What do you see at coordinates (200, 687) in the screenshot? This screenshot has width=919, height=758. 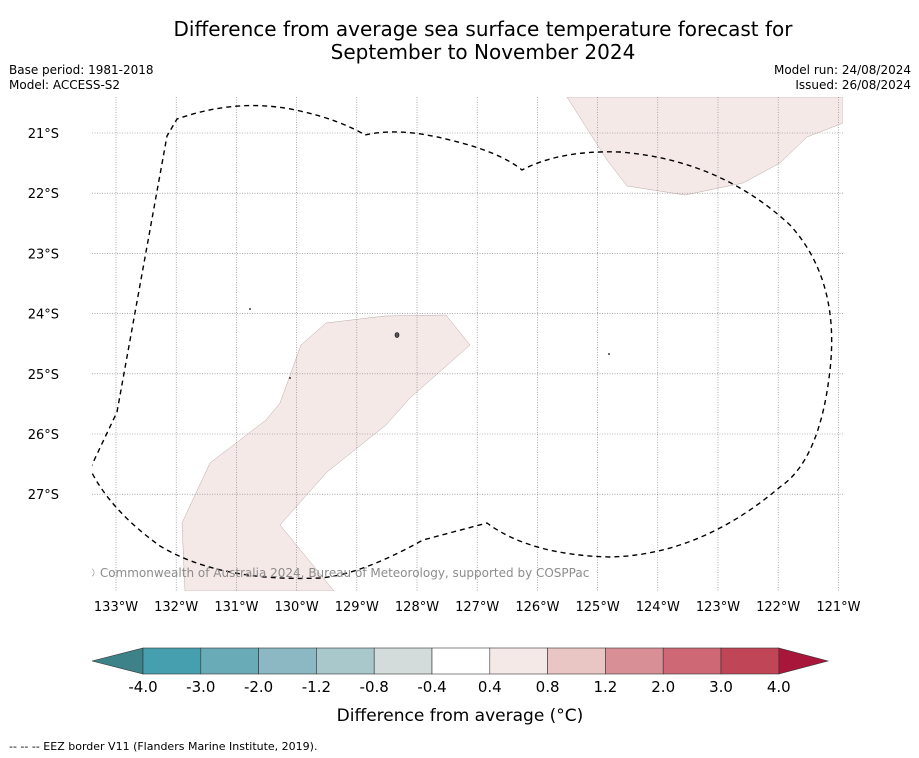 I see `colorbar-tick-label: -3.0` at bounding box center [200, 687].